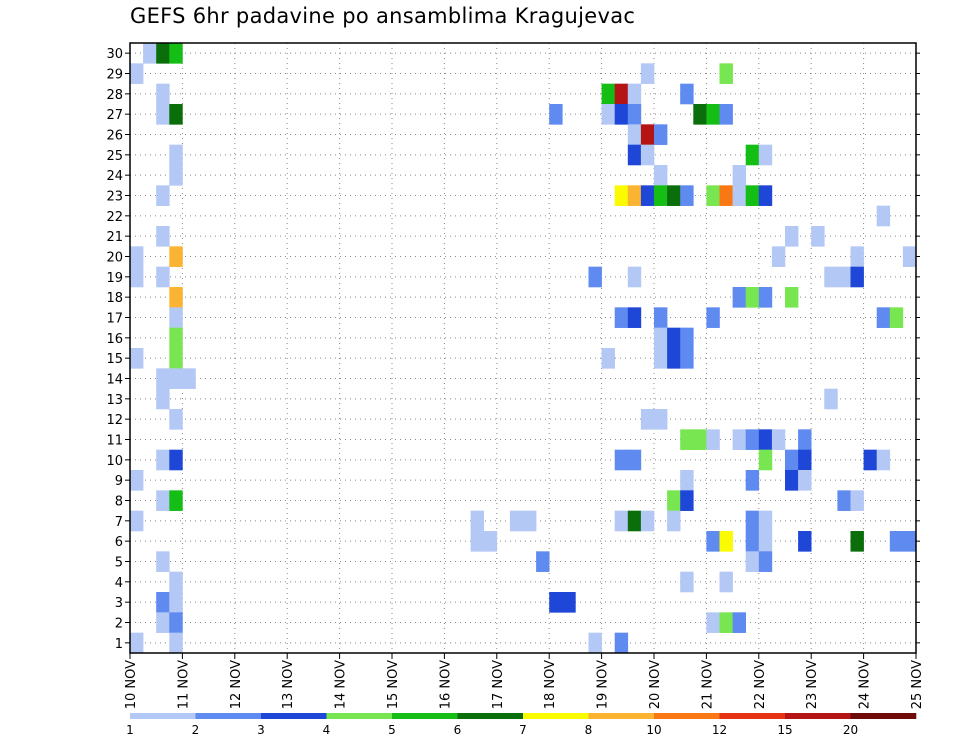 This screenshot has width=960, height=742. I want to click on x-tick-label: 16 NOV, so click(445, 684).